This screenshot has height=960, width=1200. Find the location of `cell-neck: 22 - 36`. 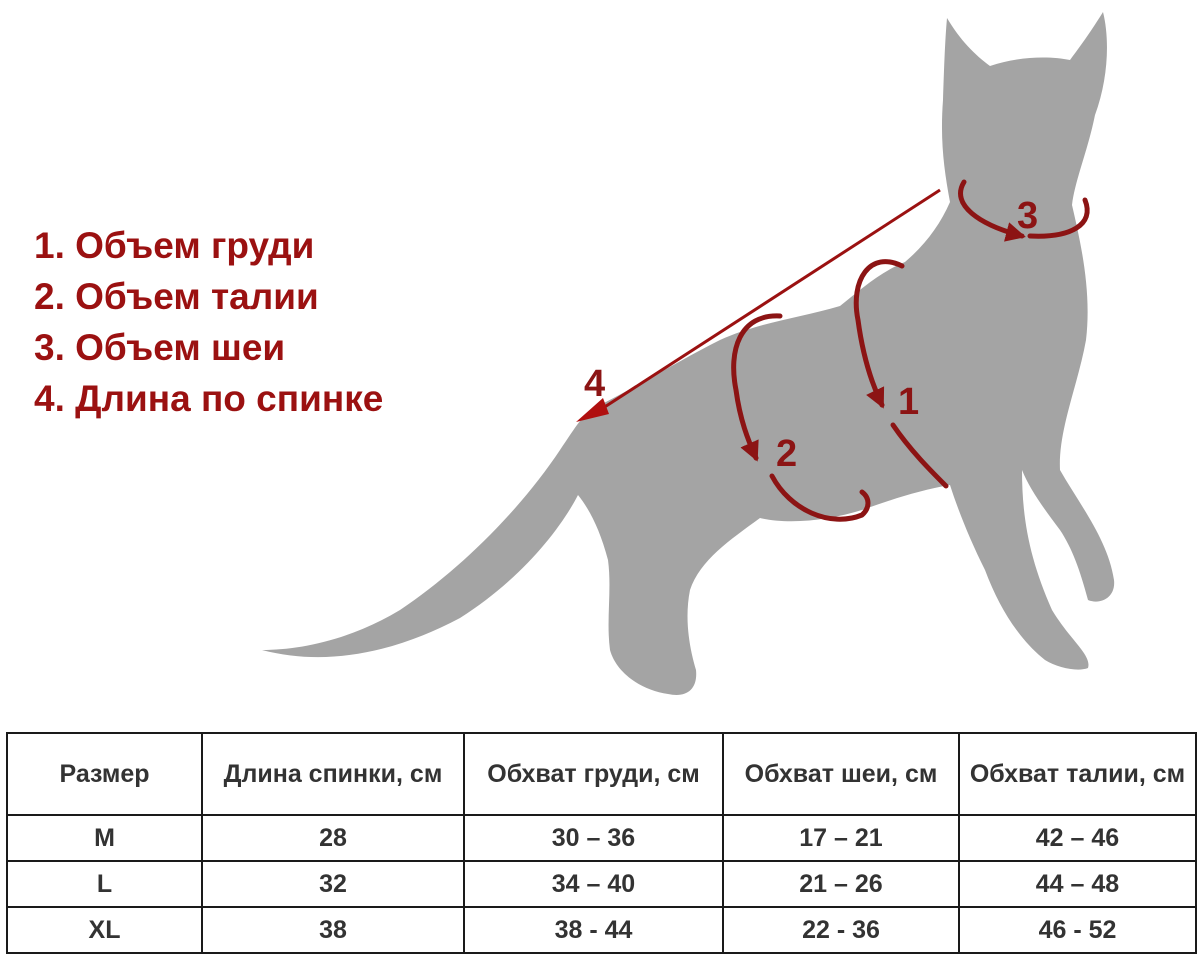

cell-neck: 22 - 36 is located at coordinates (841, 930).